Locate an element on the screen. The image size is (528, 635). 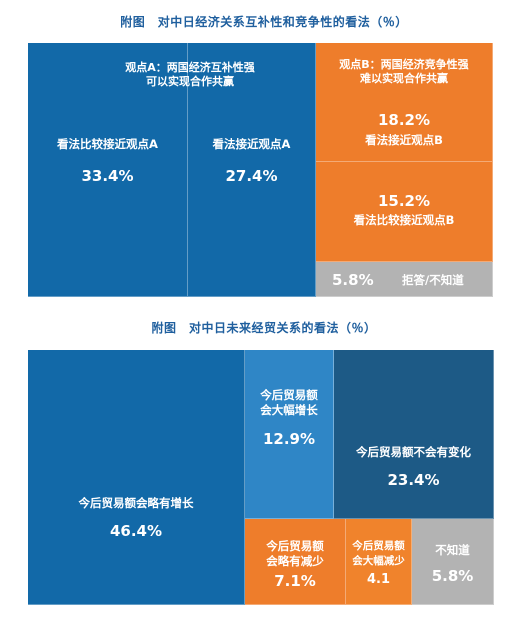
tile-label: 今后贸易额会略有增长 is located at coordinates (136, 503).